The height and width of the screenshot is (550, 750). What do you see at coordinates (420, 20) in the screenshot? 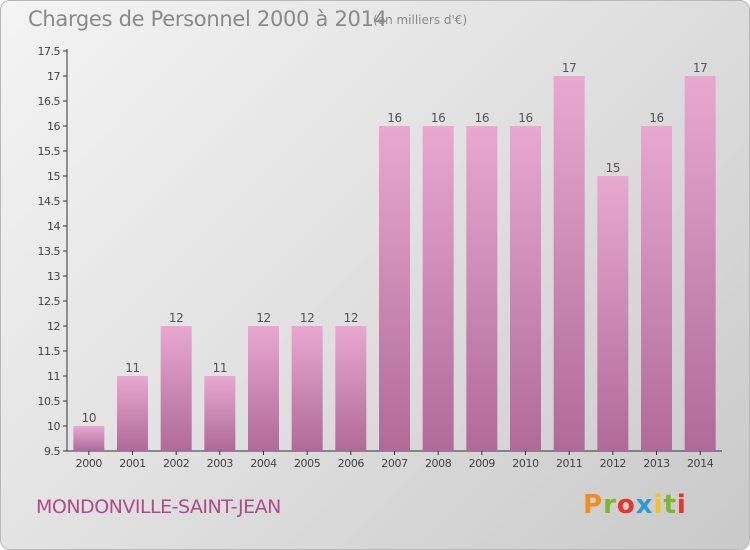
I see `chart-unit: (en milliers d'€)` at bounding box center [420, 20].